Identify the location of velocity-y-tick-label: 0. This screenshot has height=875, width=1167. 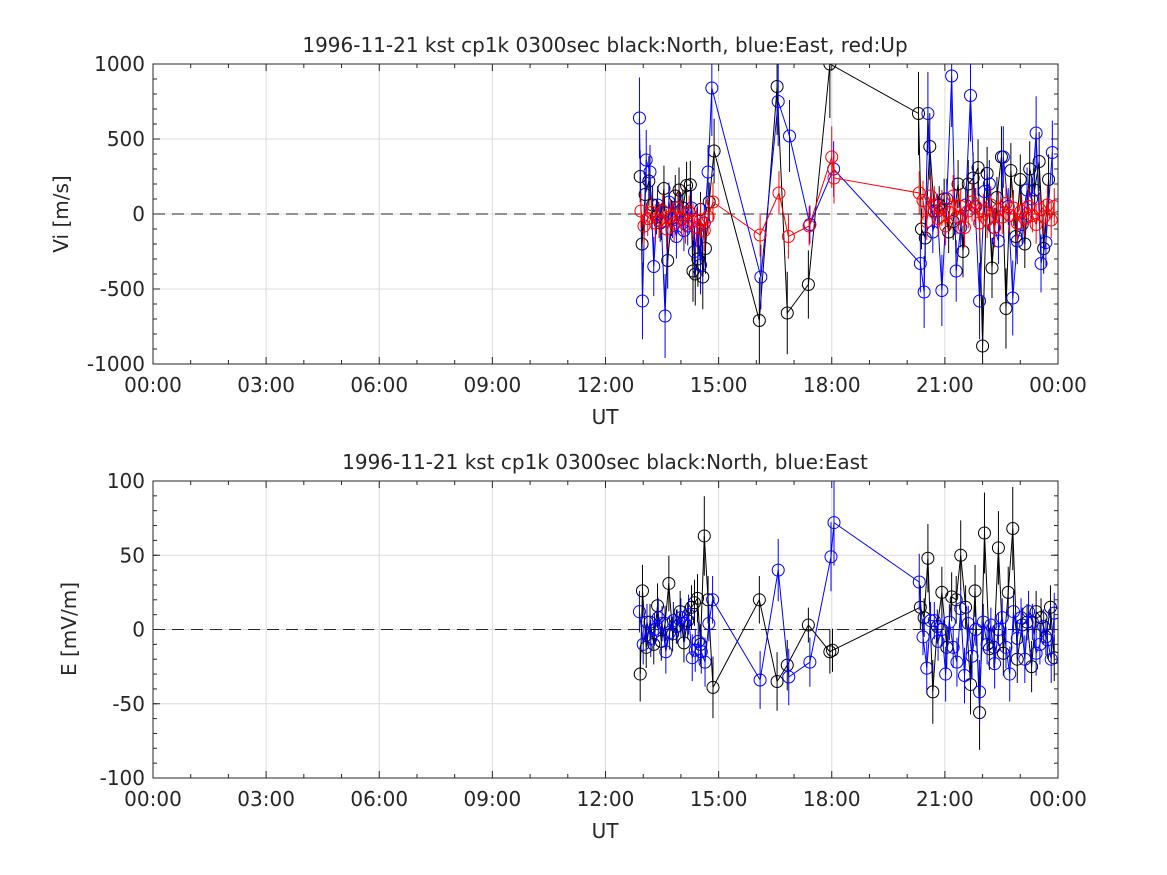
(138, 214).